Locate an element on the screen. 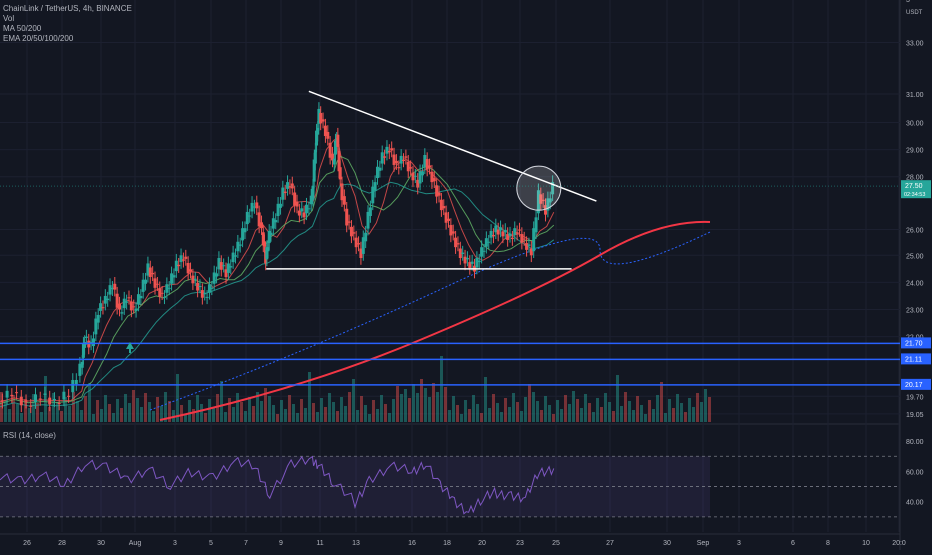 The width and height of the screenshot is (932, 555). x-tick-label: 7 is located at coordinates (246, 543).